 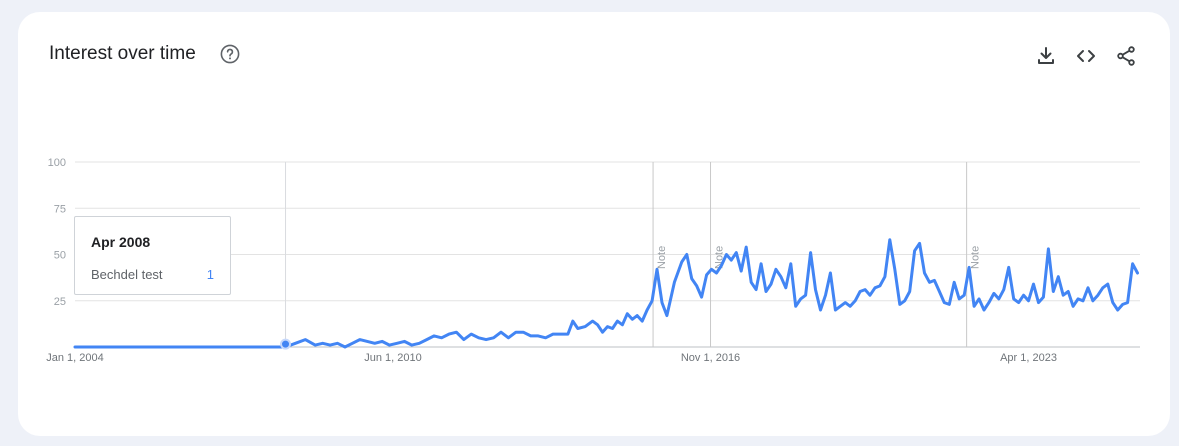 What do you see at coordinates (1046, 56) in the screenshot?
I see `download-icon` at bounding box center [1046, 56].